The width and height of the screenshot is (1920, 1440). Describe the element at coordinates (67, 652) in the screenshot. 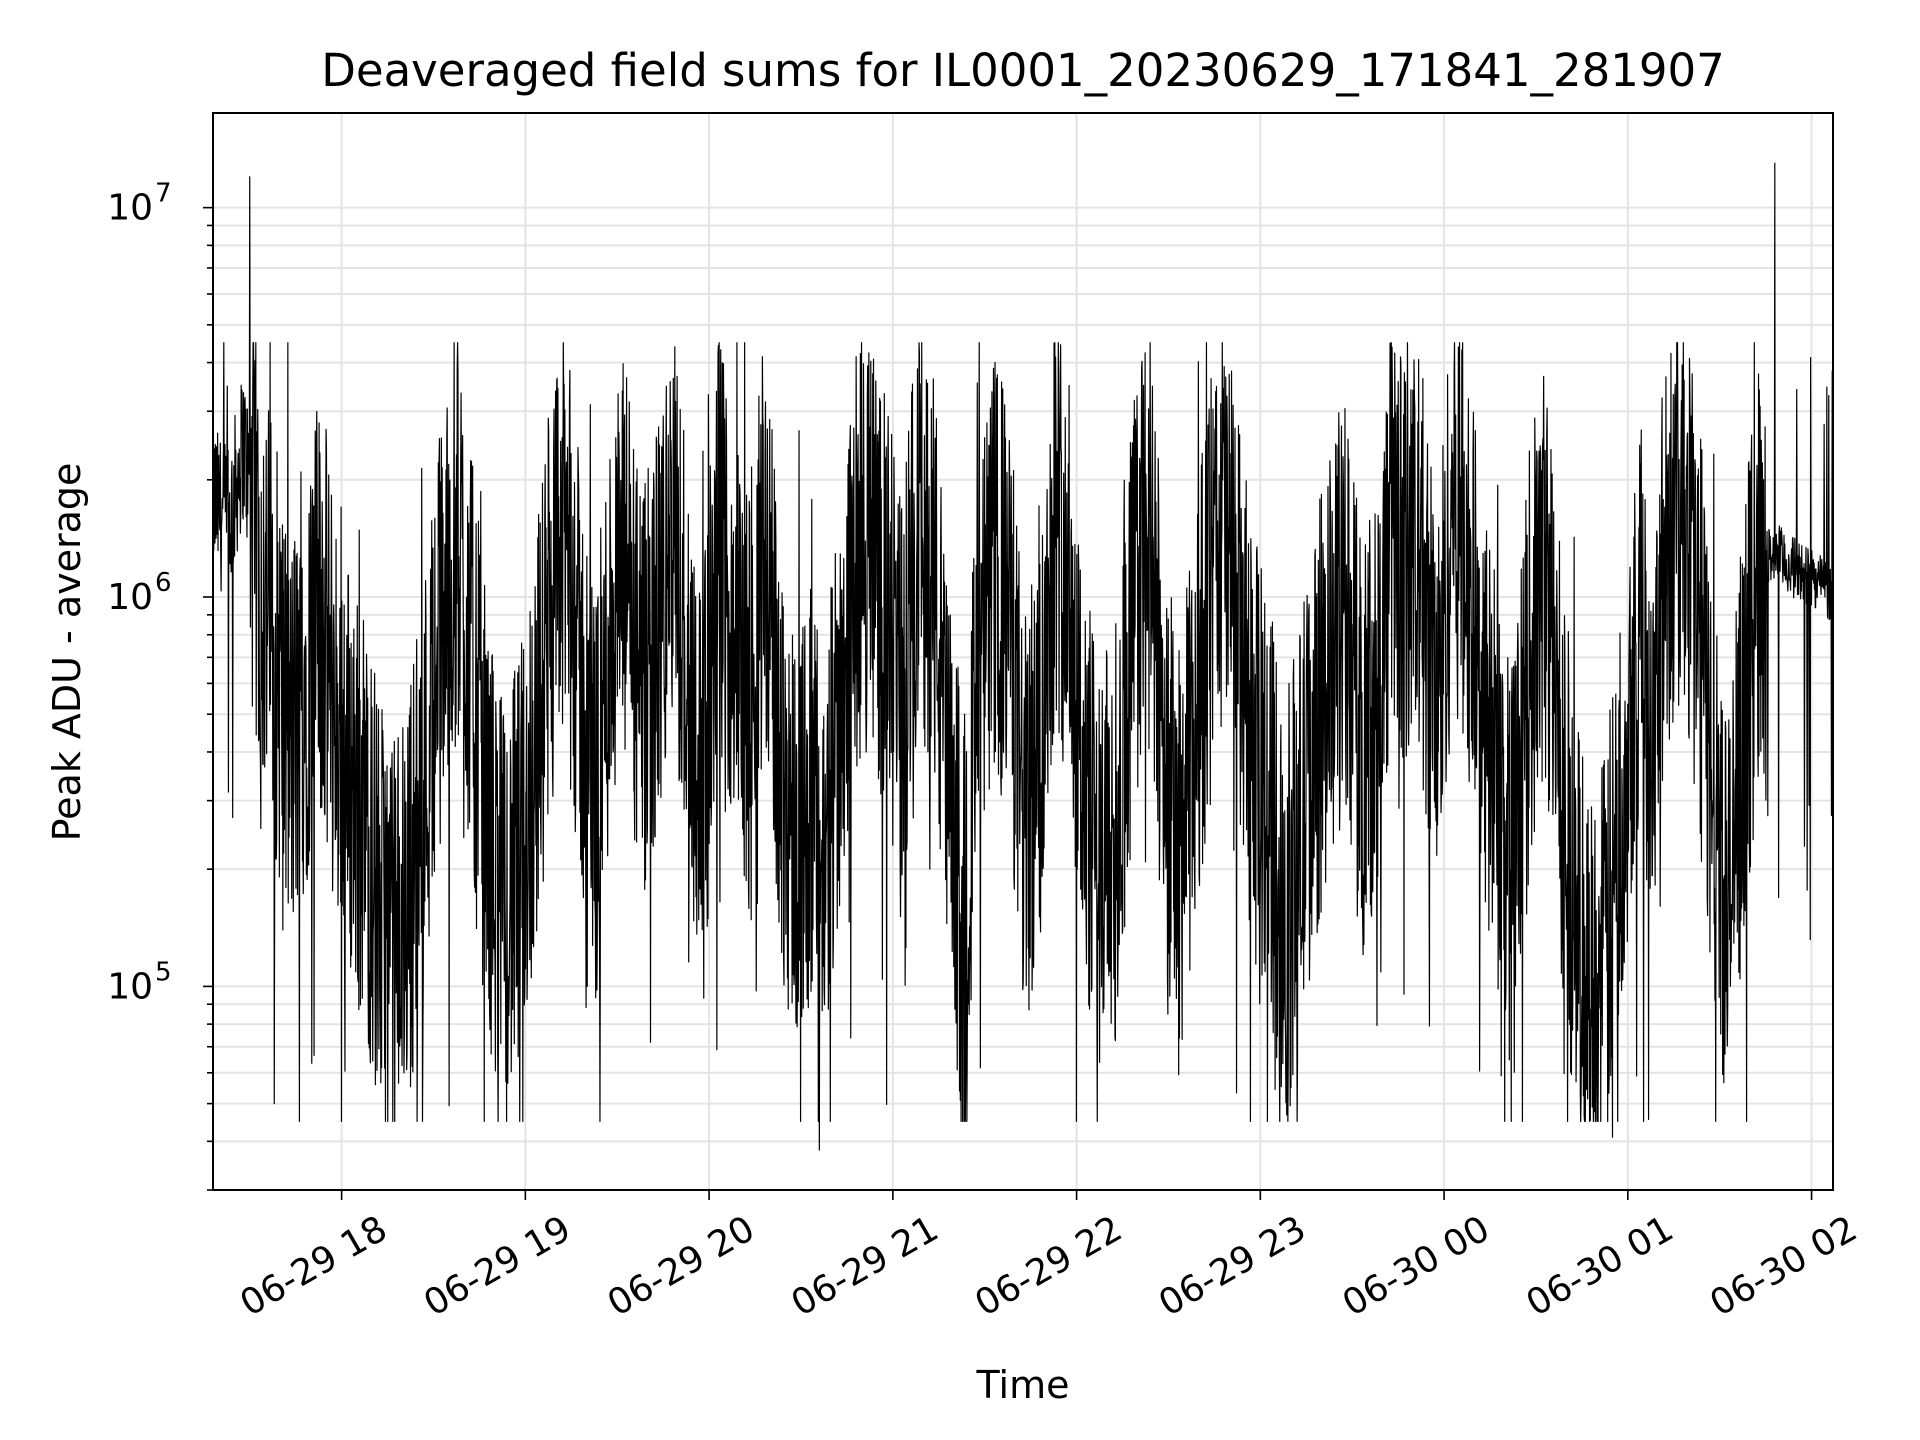

I see `y-axis-label: Peak ADU - average` at that location.